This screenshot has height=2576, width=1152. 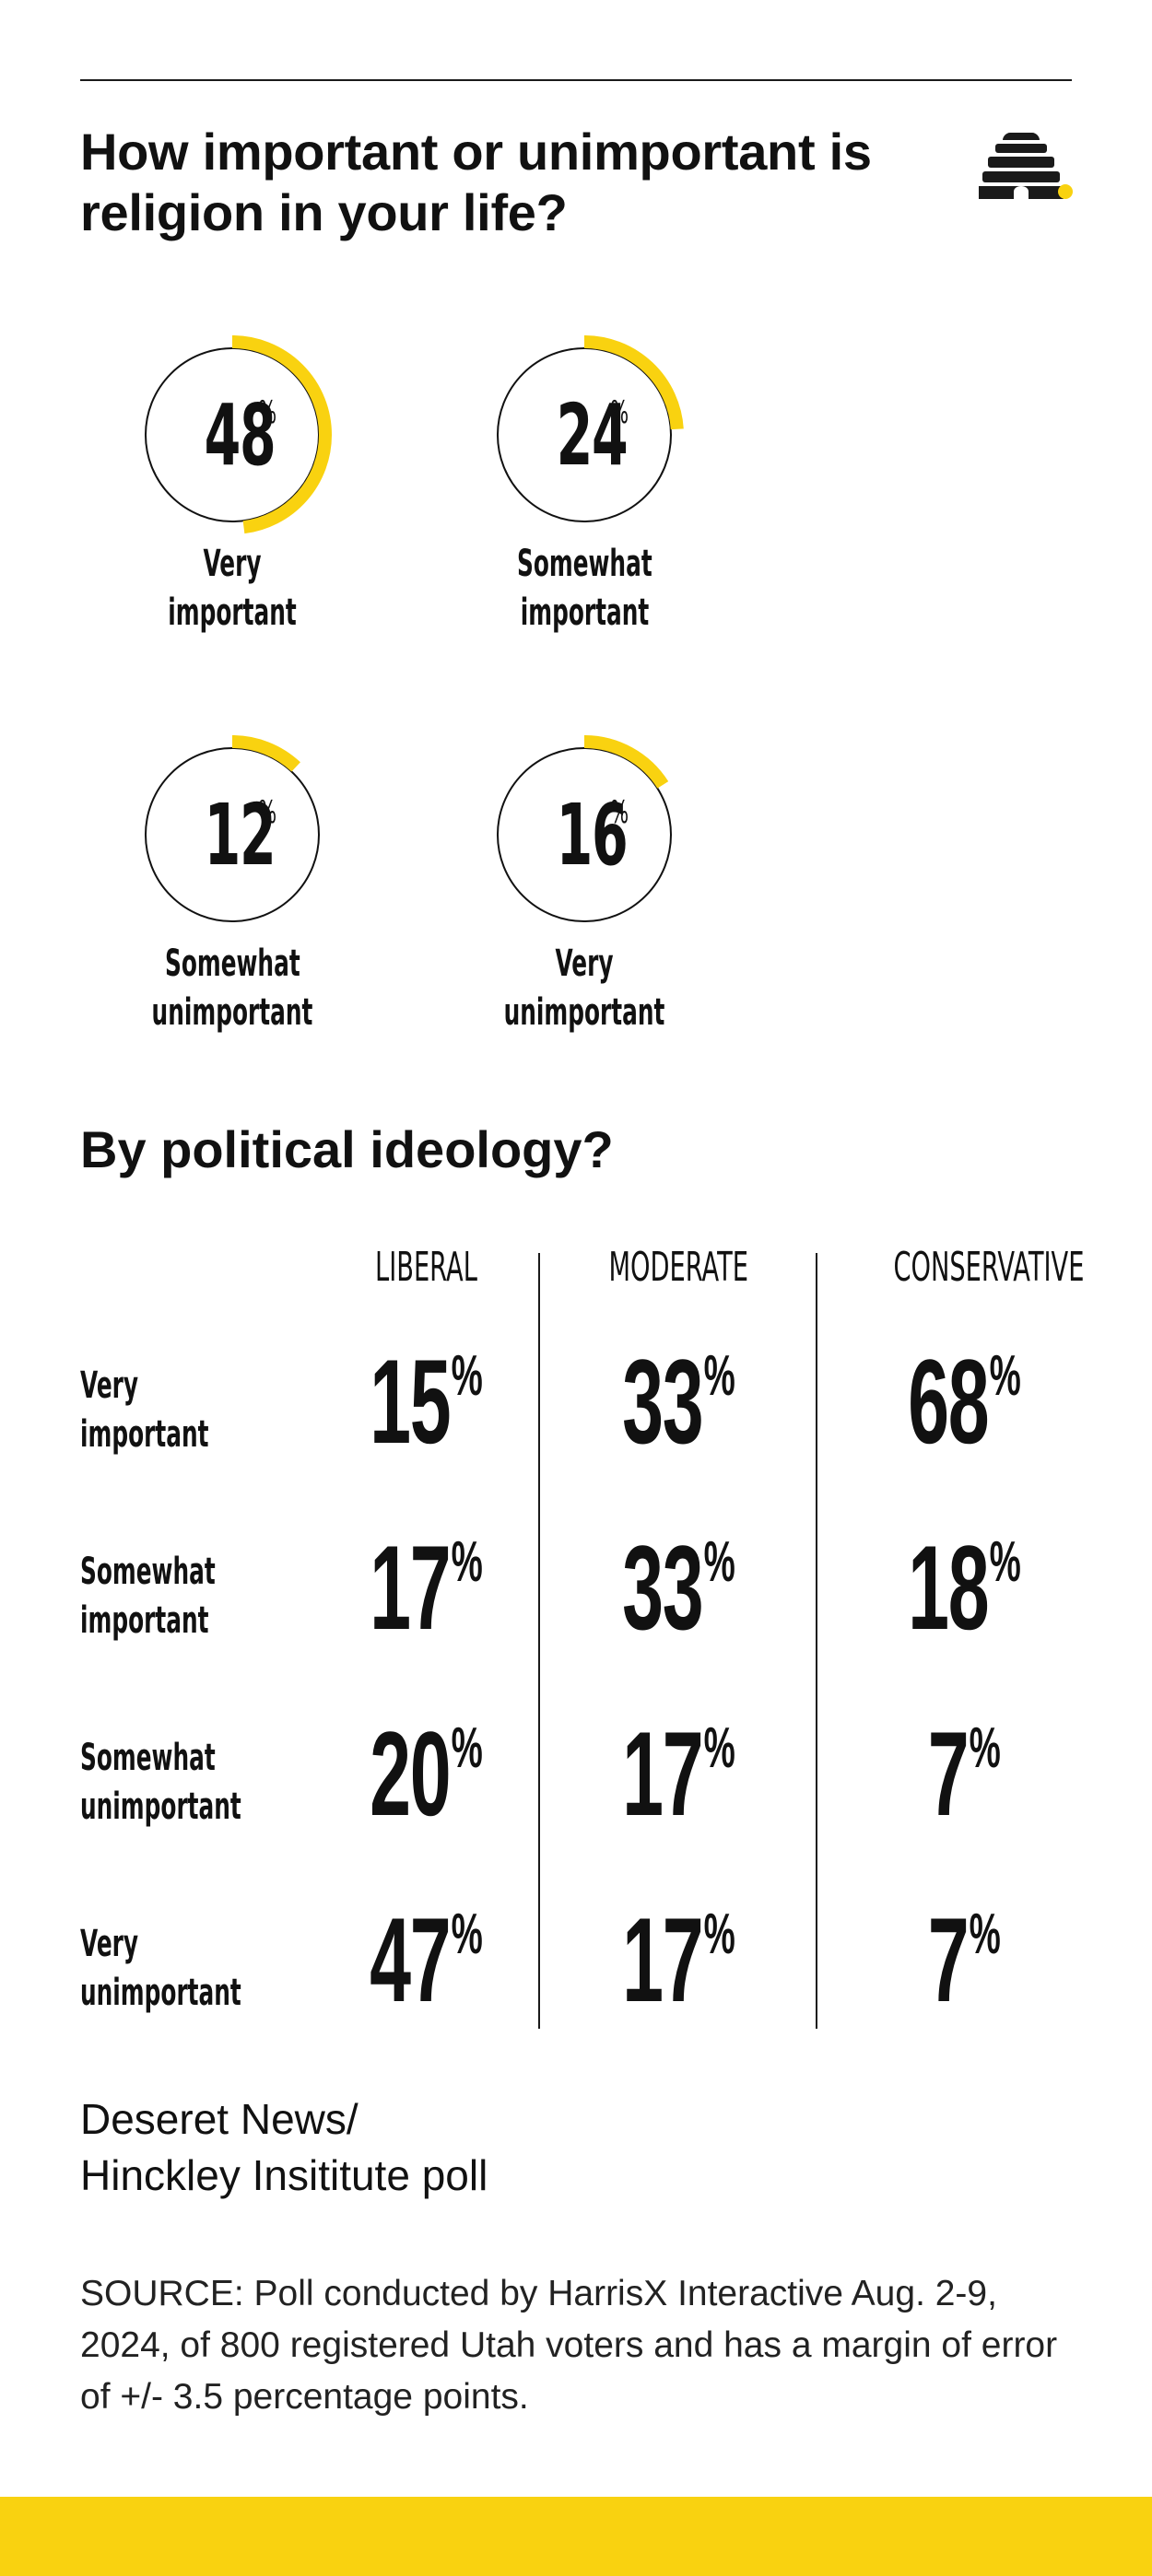 I want to click on footer-bar, so click(x=576, y=2536).